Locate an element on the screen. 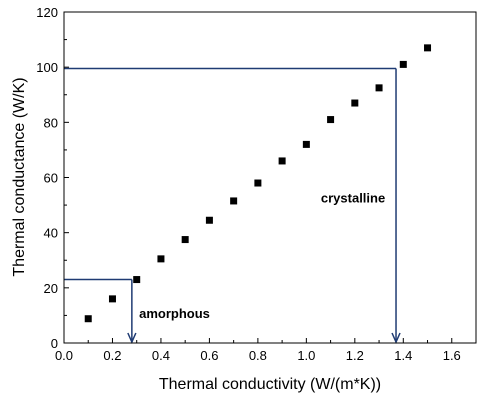 Image resolution: width=478 pixels, height=399 pixels. x-tick-label: 1.4 is located at coordinates (403, 355).